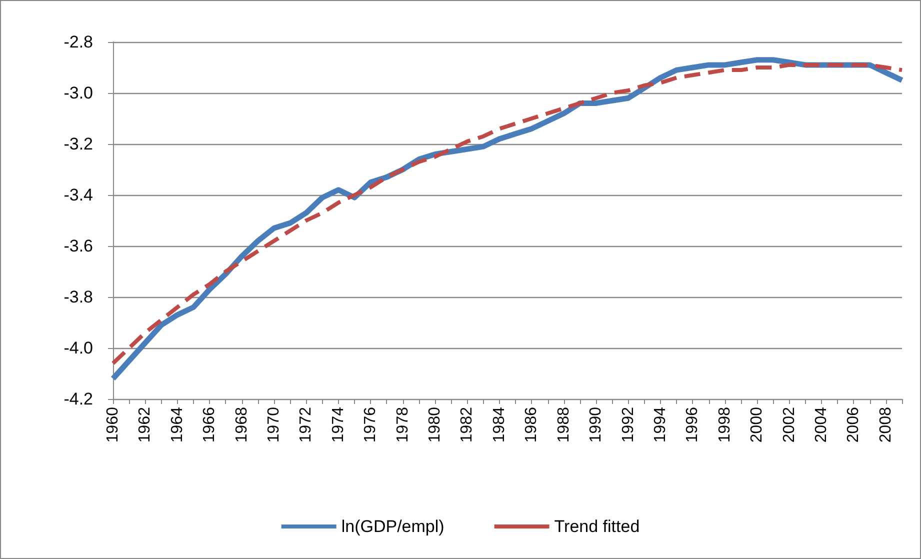 The image size is (921, 559). I want to click on x-tick-label: 1982, so click(467, 424).